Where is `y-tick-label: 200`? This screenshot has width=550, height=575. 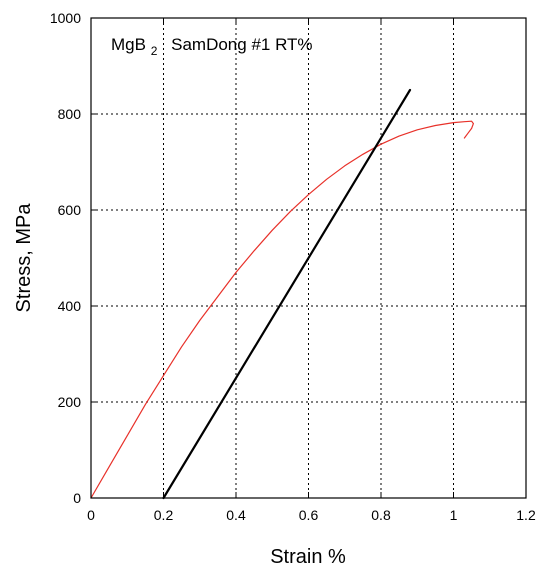
y-tick-label: 200 is located at coordinates (70, 402).